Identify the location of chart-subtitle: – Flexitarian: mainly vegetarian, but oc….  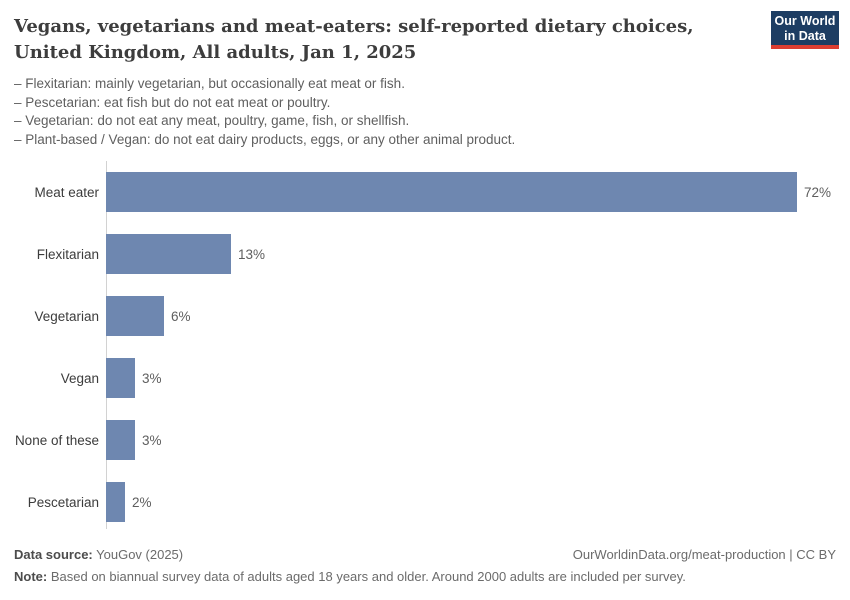
(404, 112).